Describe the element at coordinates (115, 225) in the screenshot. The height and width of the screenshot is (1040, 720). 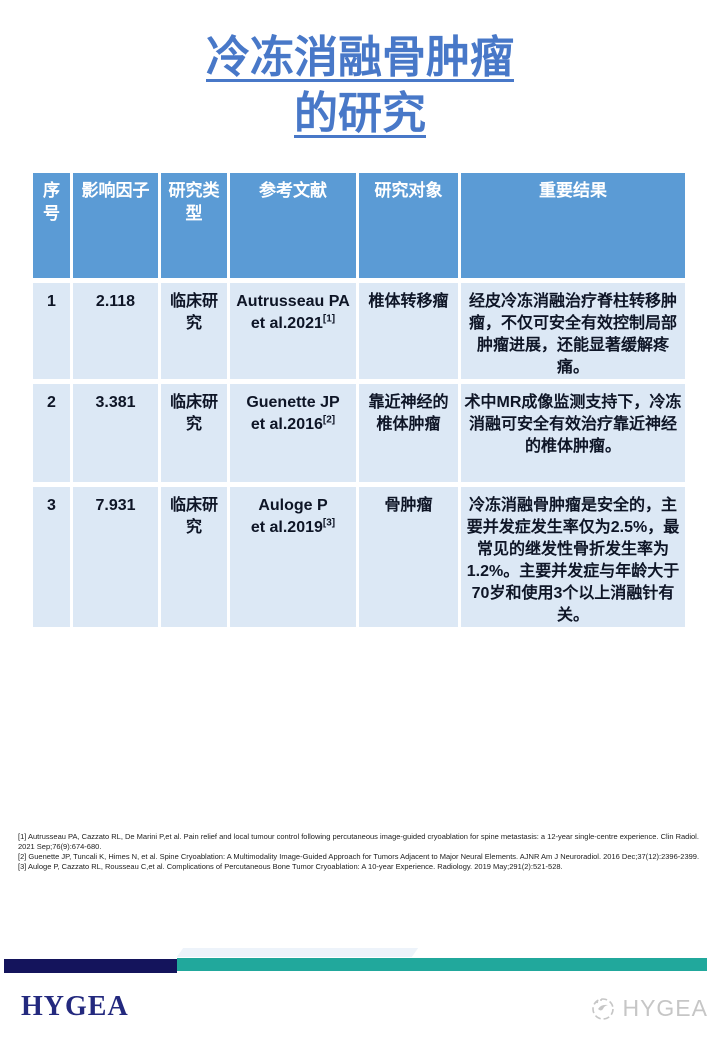
I see `col-header-impact-factor: 影响因子` at that location.